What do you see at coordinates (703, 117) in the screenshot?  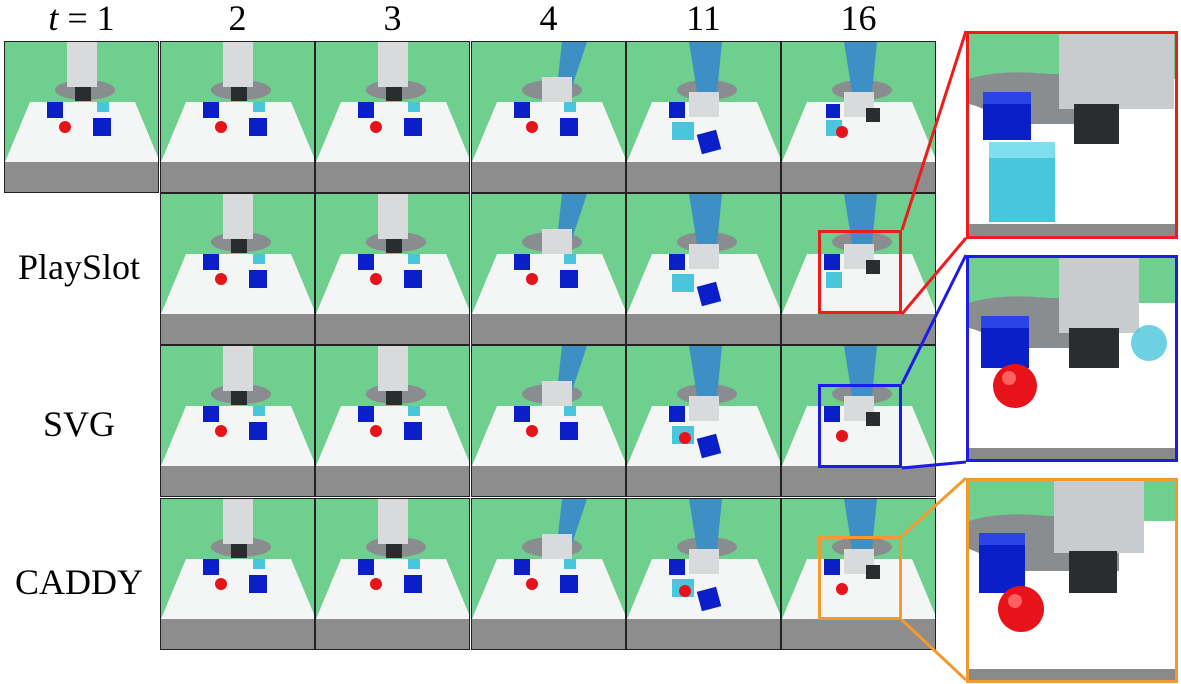 I see `frame-ground-truth-t11` at bounding box center [703, 117].